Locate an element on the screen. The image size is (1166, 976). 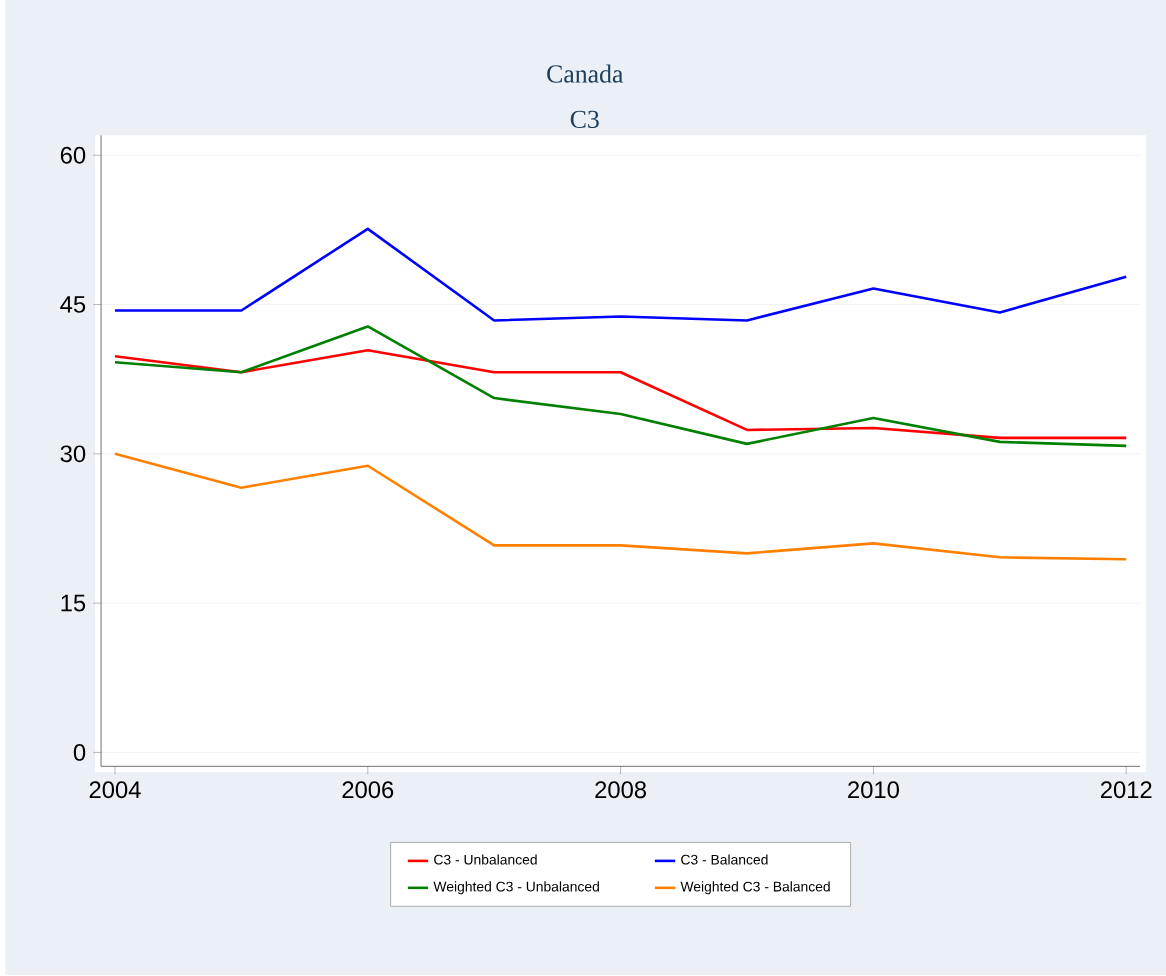
x-tick-label: 2004 is located at coordinates (115, 790).